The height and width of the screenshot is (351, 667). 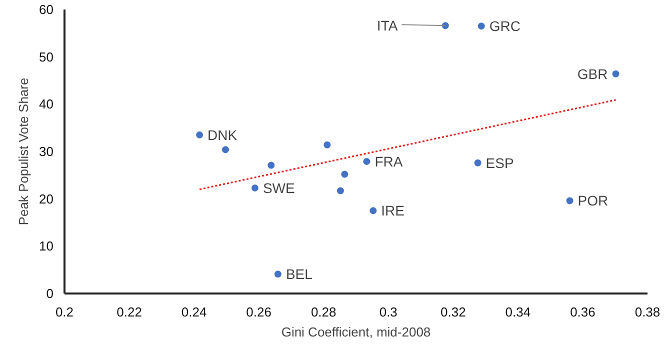 What do you see at coordinates (323, 312) in the screenshot?
I see `x-tick-label: 0.28` at bounding box center [323, 312].